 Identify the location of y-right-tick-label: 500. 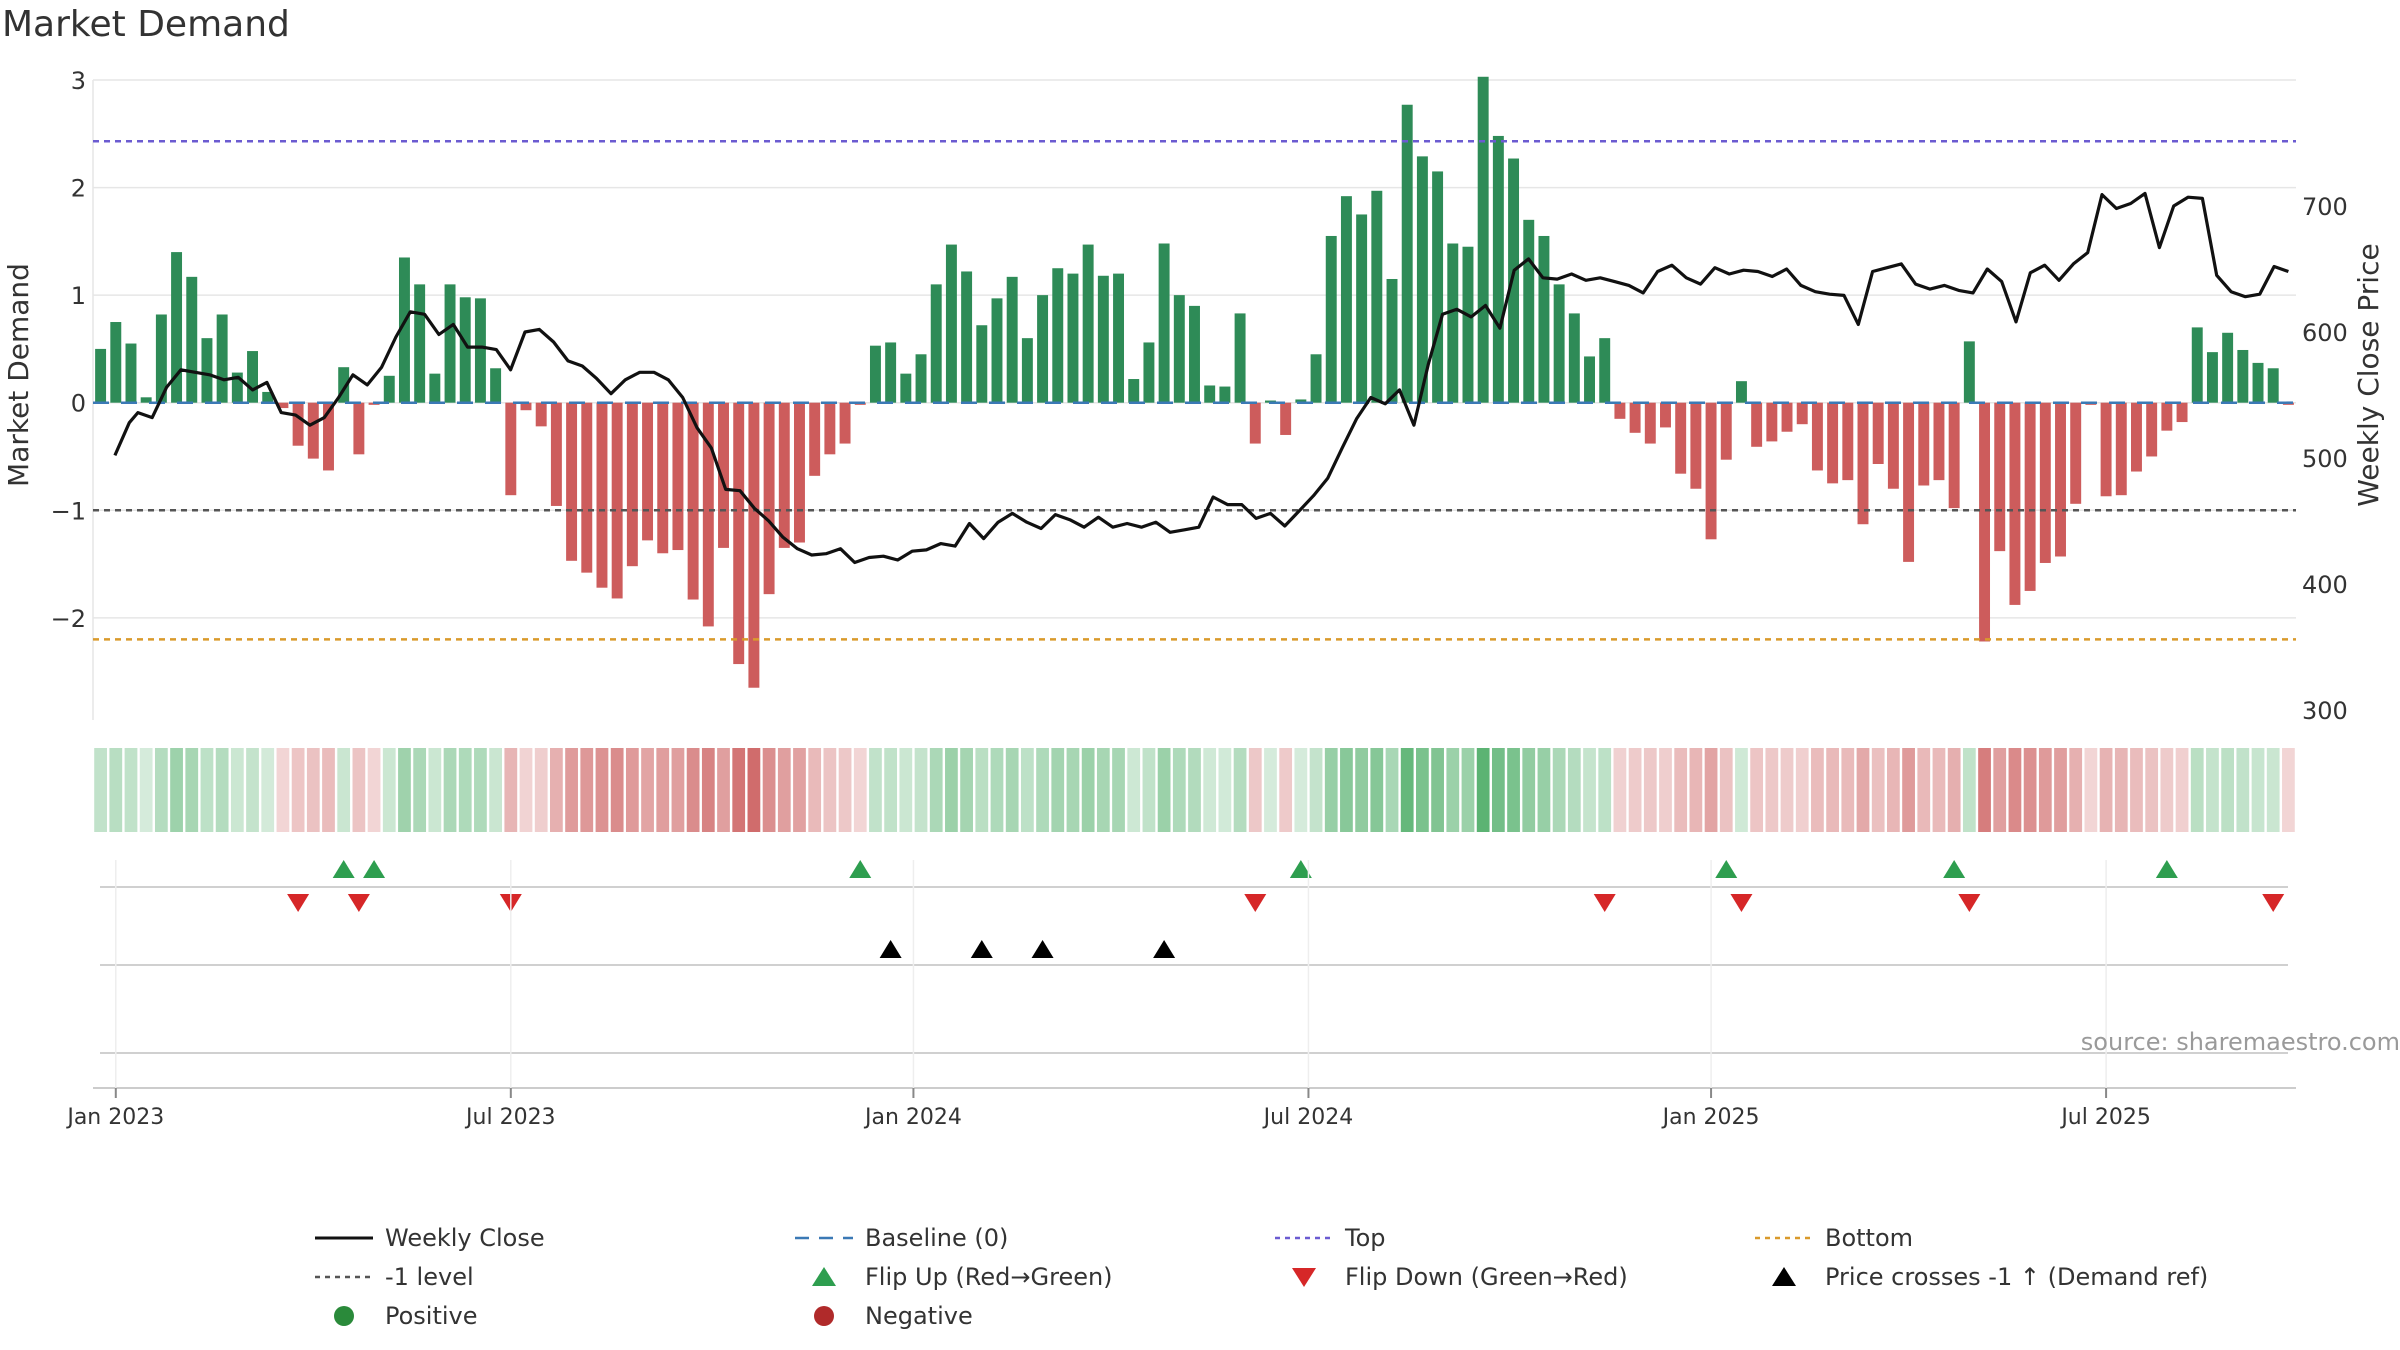
(2325, 459).